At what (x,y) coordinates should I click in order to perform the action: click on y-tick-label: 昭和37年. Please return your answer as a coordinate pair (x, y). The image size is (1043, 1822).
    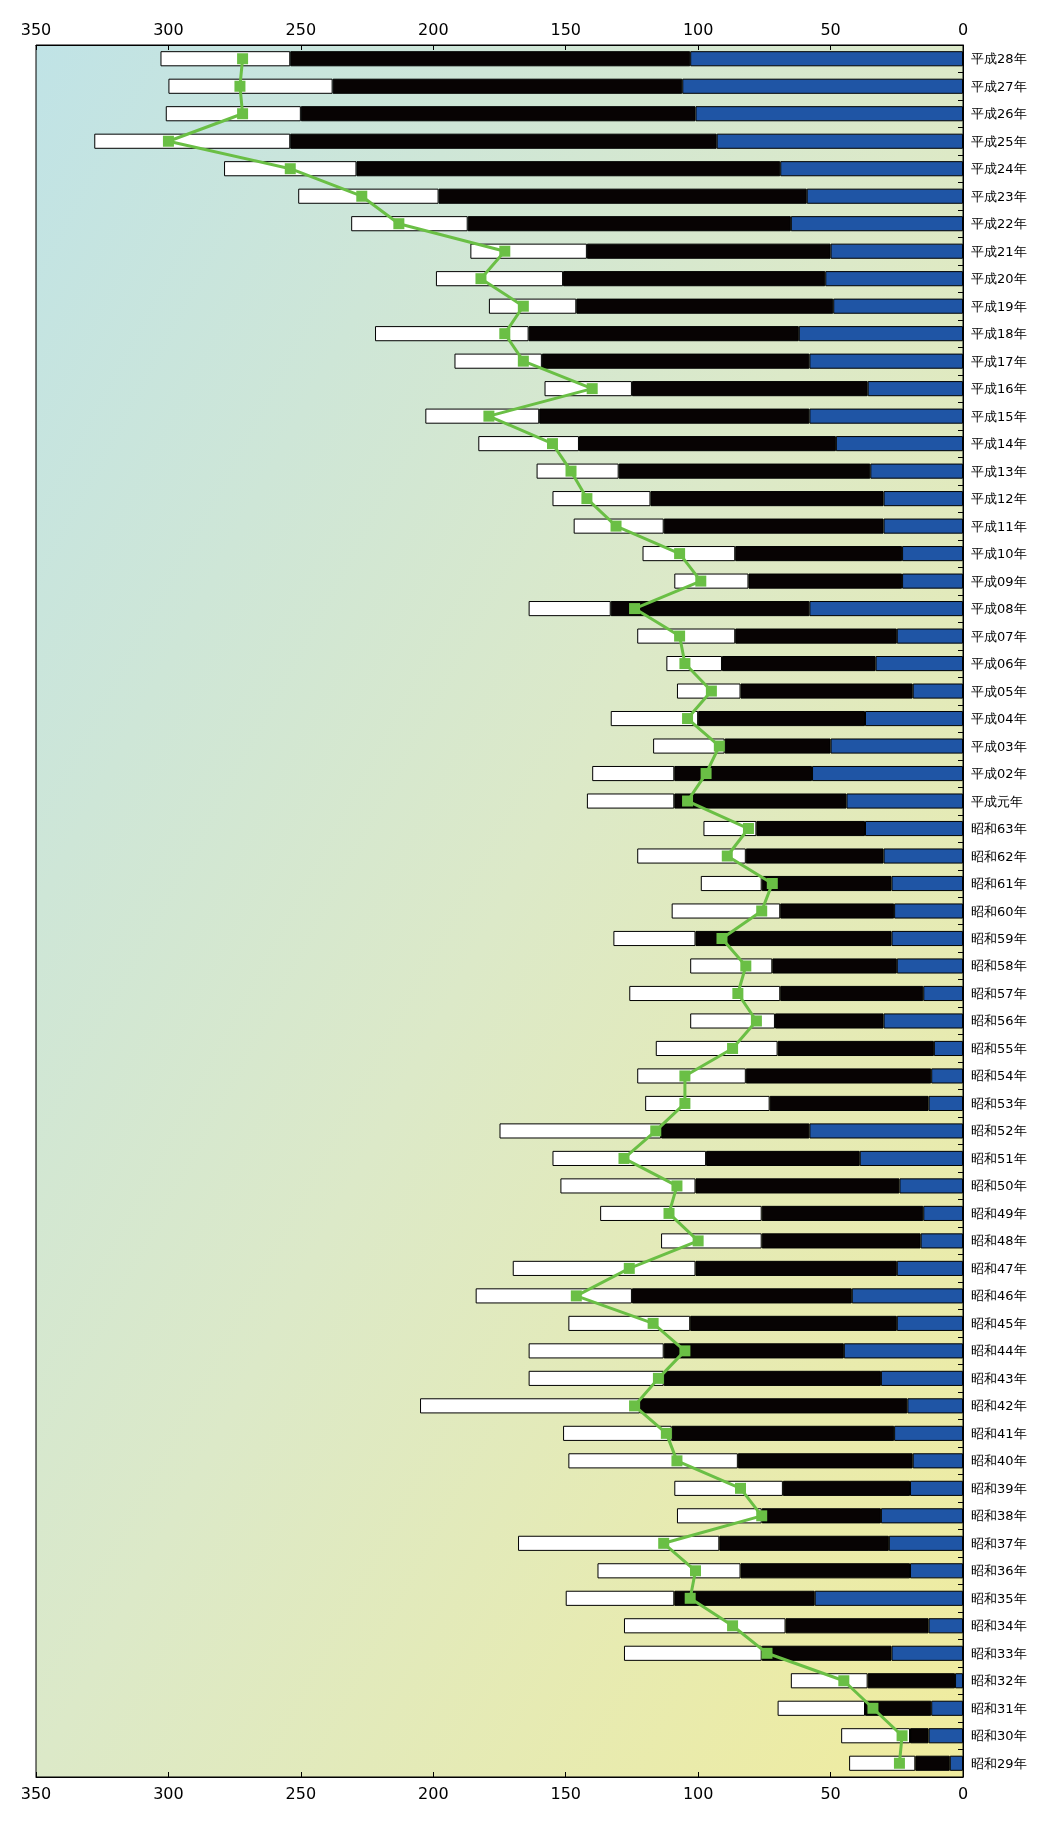
    Looking at the image, I should click on (999, 1543).